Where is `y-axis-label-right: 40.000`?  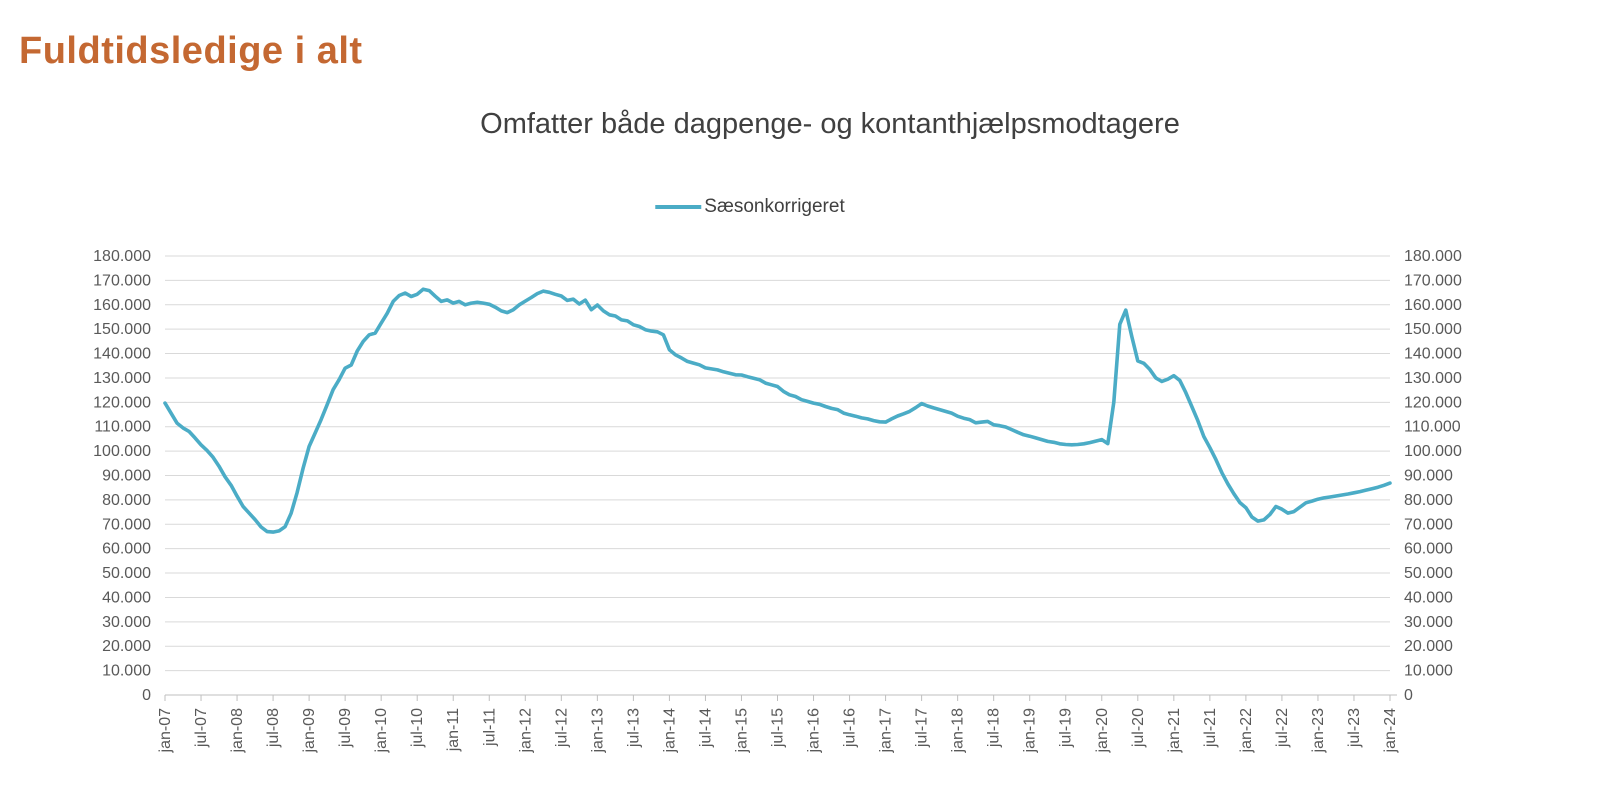 y-axis-label-right: 40.000 is located at coordinates (1428, 597).